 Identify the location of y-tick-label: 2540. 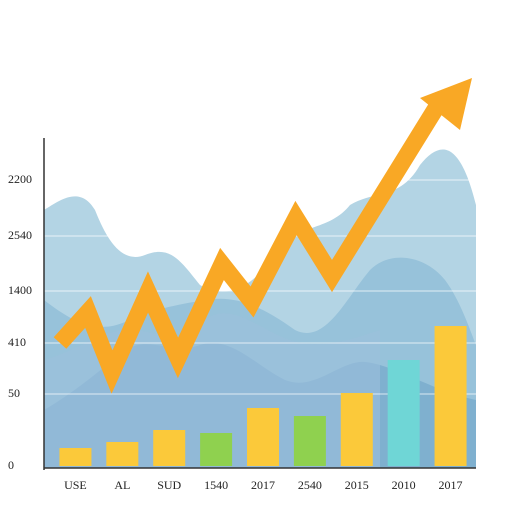
(20, 235).